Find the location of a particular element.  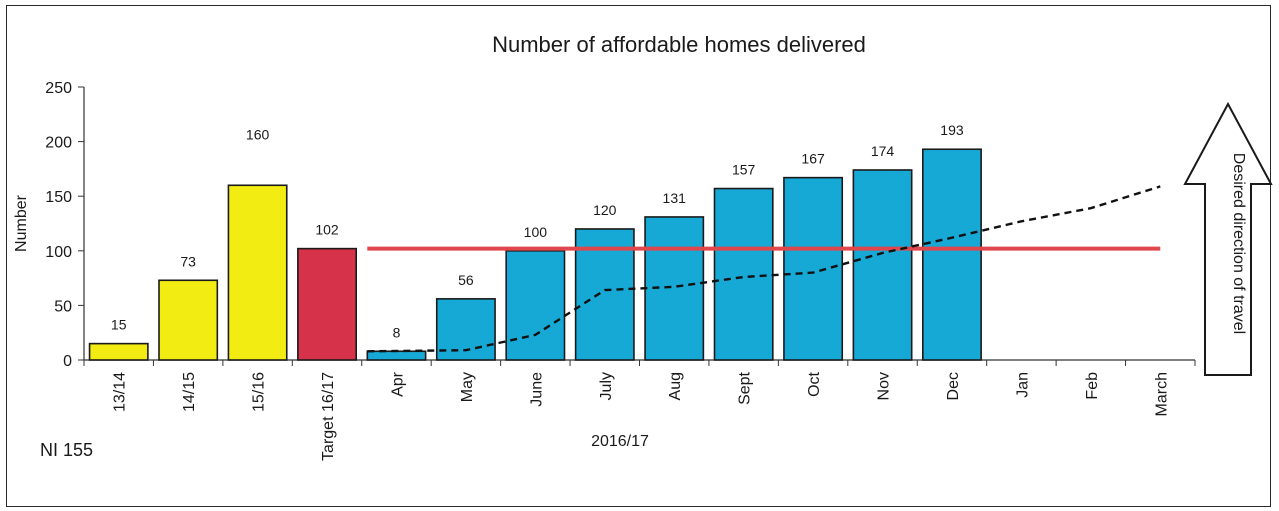

y-tick-label: 150 is located at coordinates (58, 197).